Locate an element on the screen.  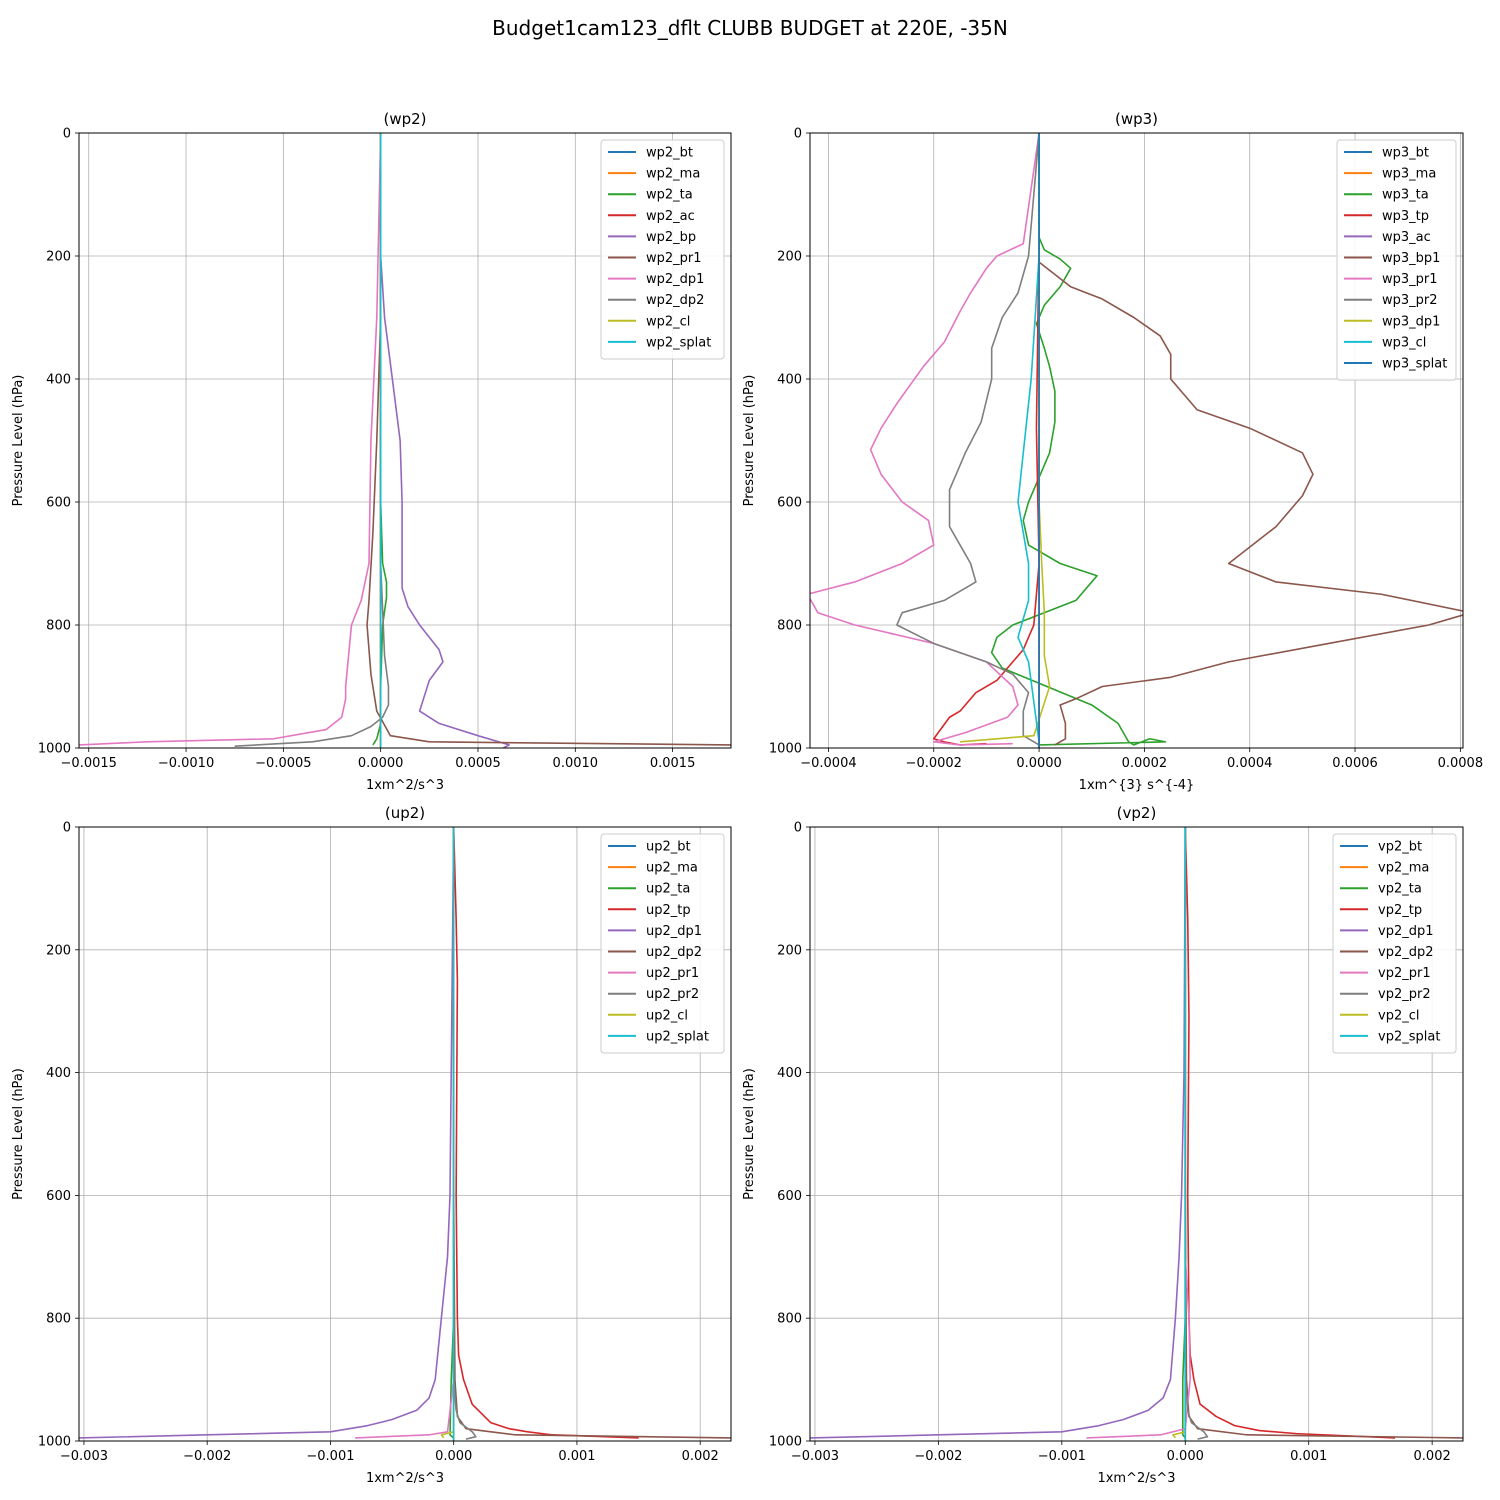
legend-label: vp2_pr1 is located at coordinates (1404, 973).